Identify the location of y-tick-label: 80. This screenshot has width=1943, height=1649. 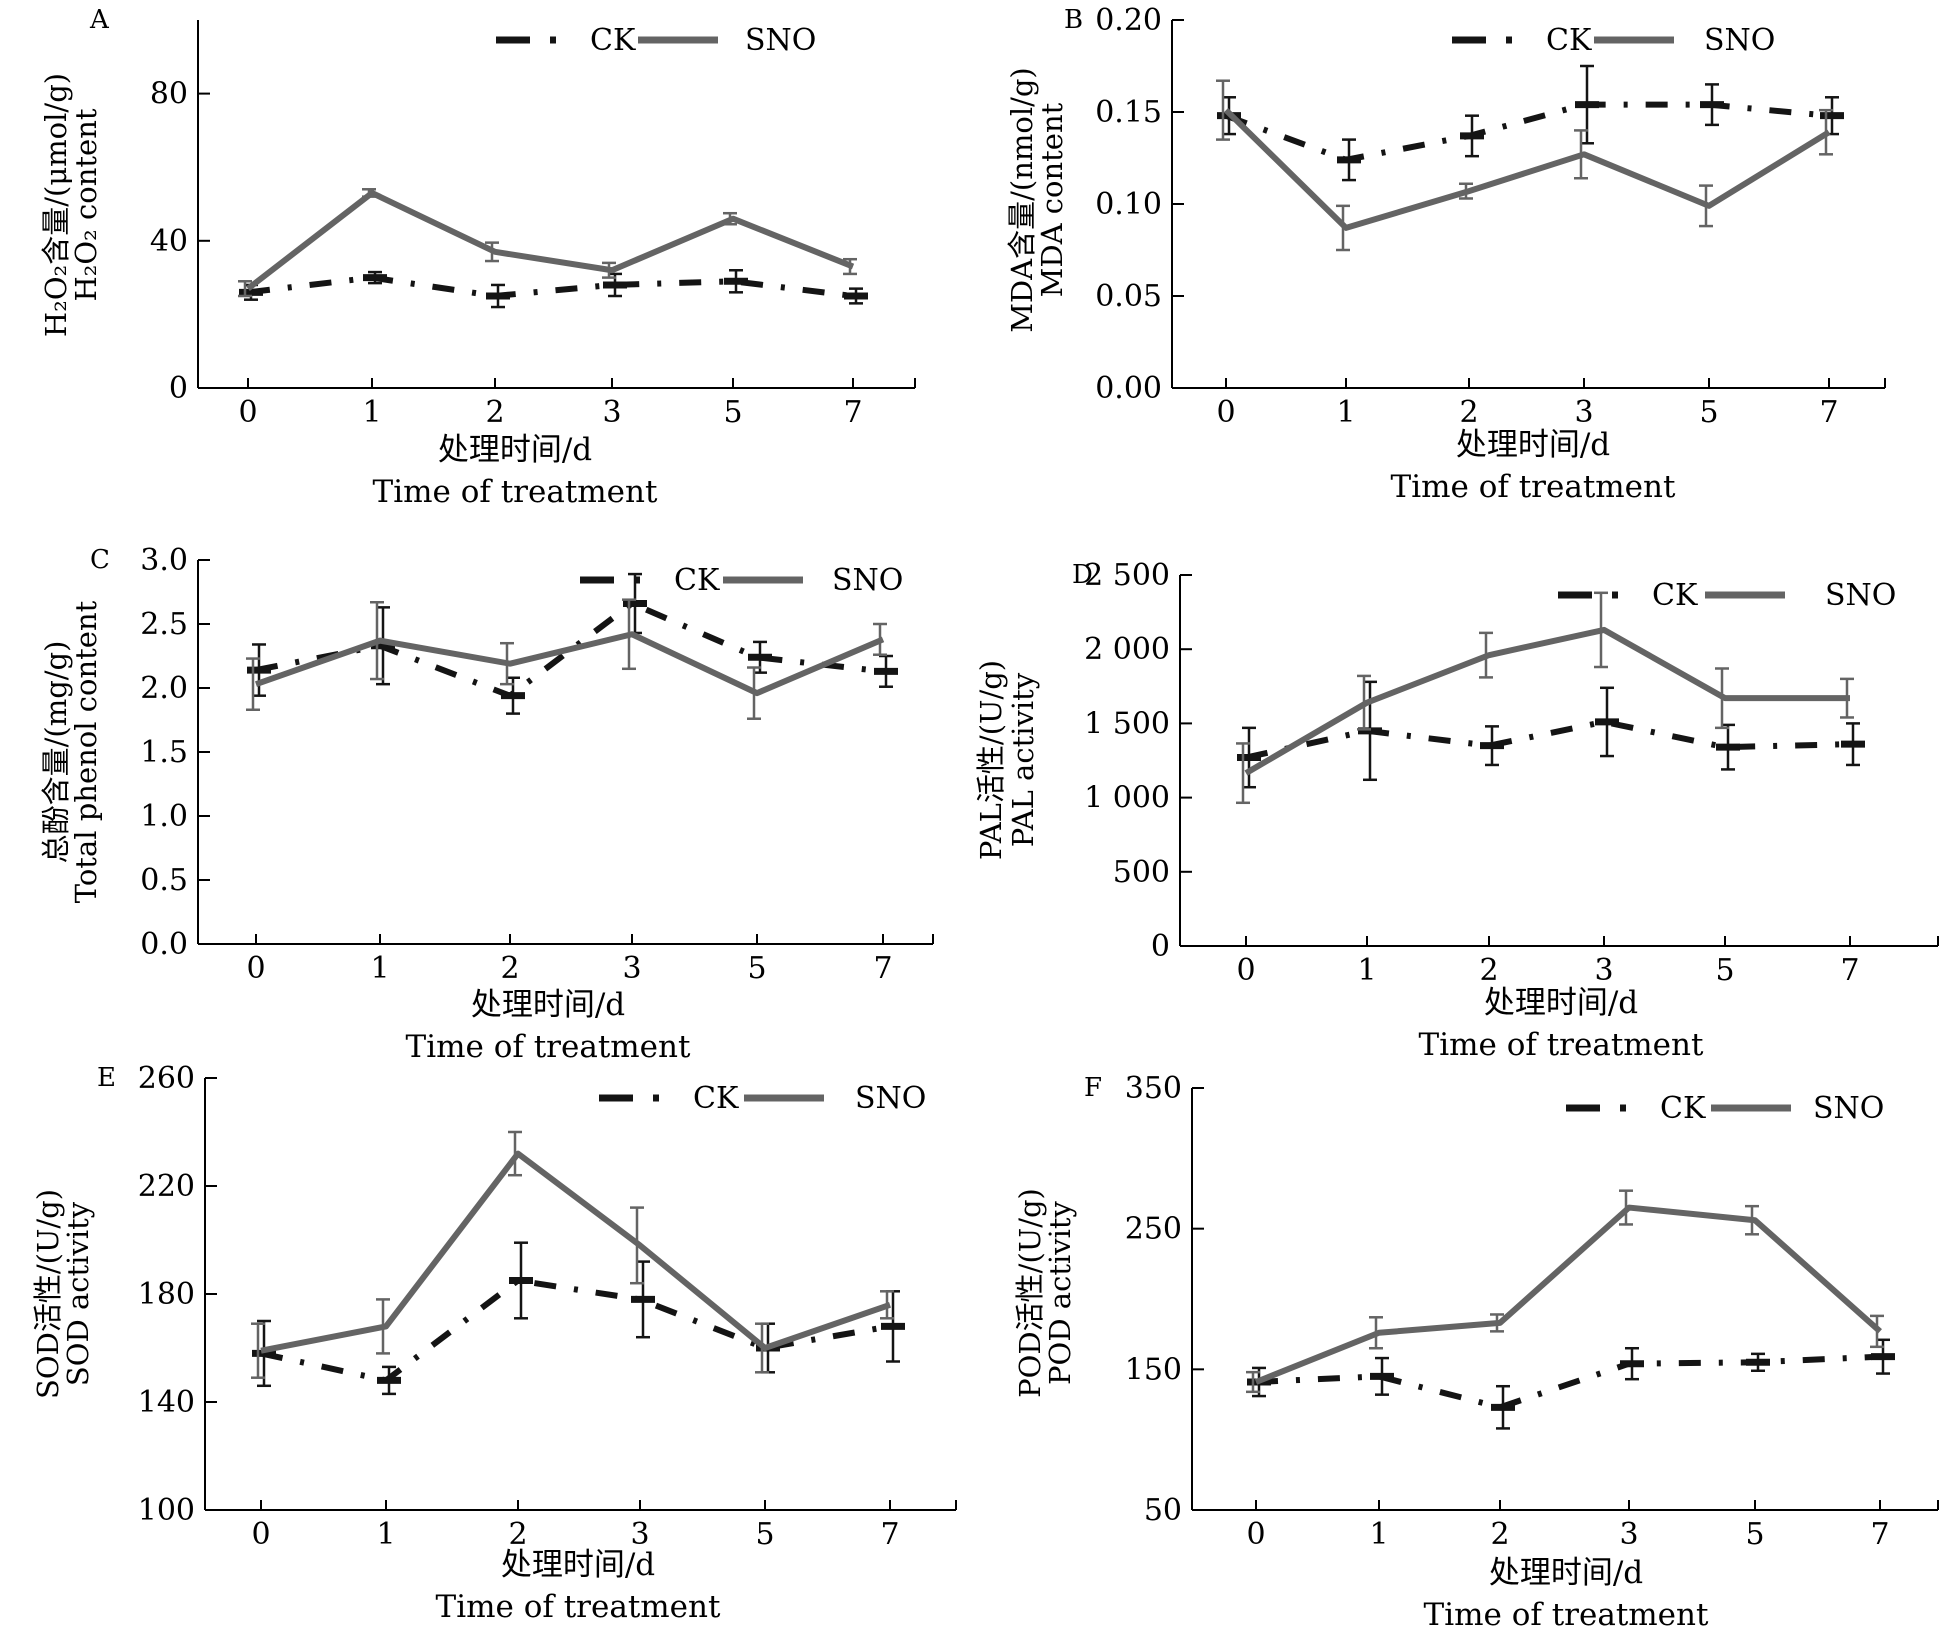
(169, 94).